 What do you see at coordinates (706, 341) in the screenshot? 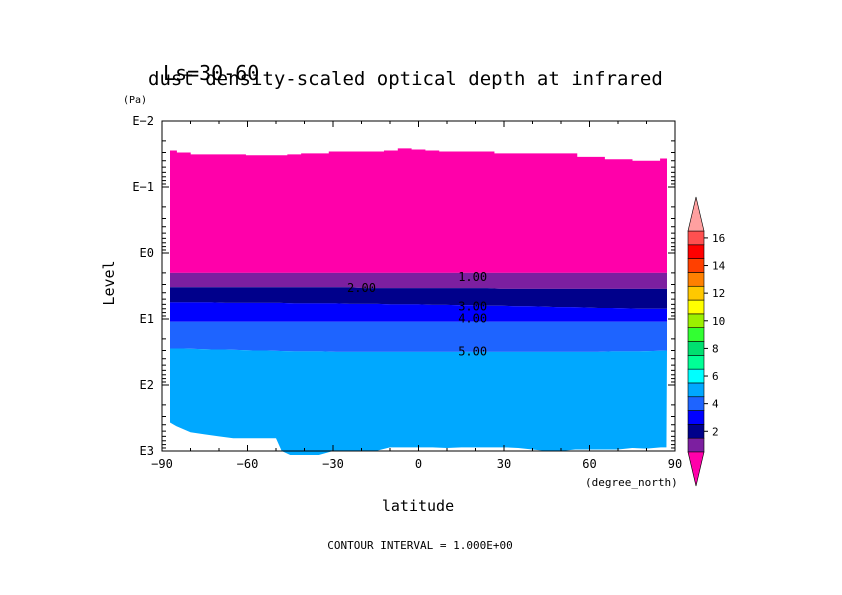
I see `colorbar: 2 4 6 8 10 12 14 16` at bounding box center [706, 341].